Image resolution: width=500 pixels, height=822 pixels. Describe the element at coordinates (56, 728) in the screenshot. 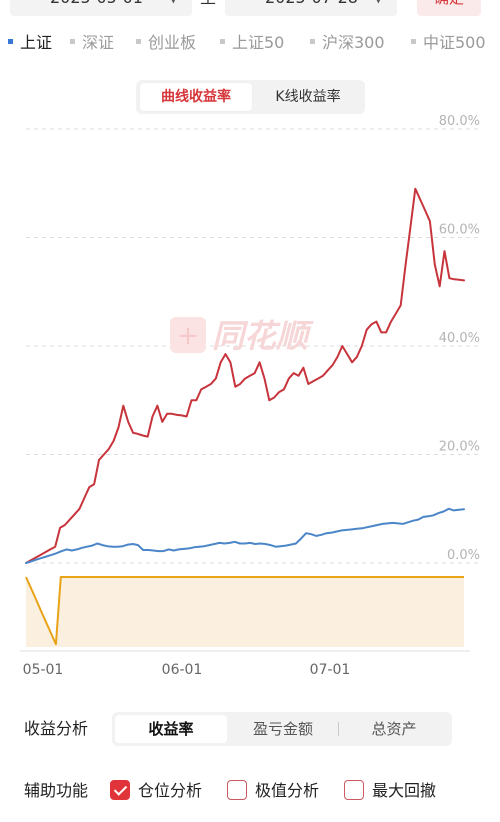

I see `analysis-label: 收益分析` at that location.